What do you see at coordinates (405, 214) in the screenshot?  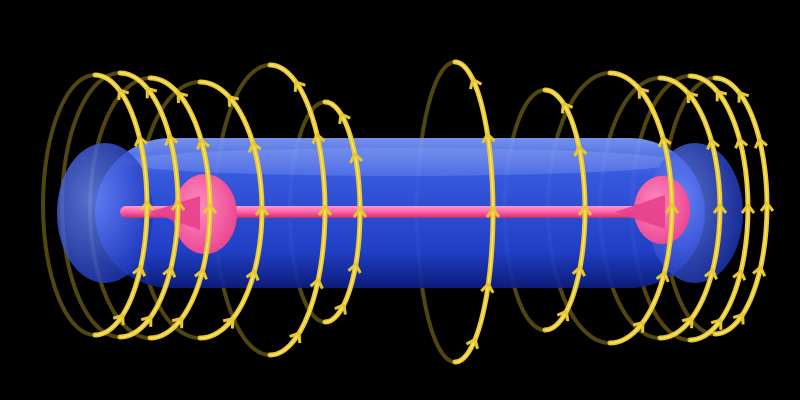 I see `axis-current` at bounding box center [405, 214].